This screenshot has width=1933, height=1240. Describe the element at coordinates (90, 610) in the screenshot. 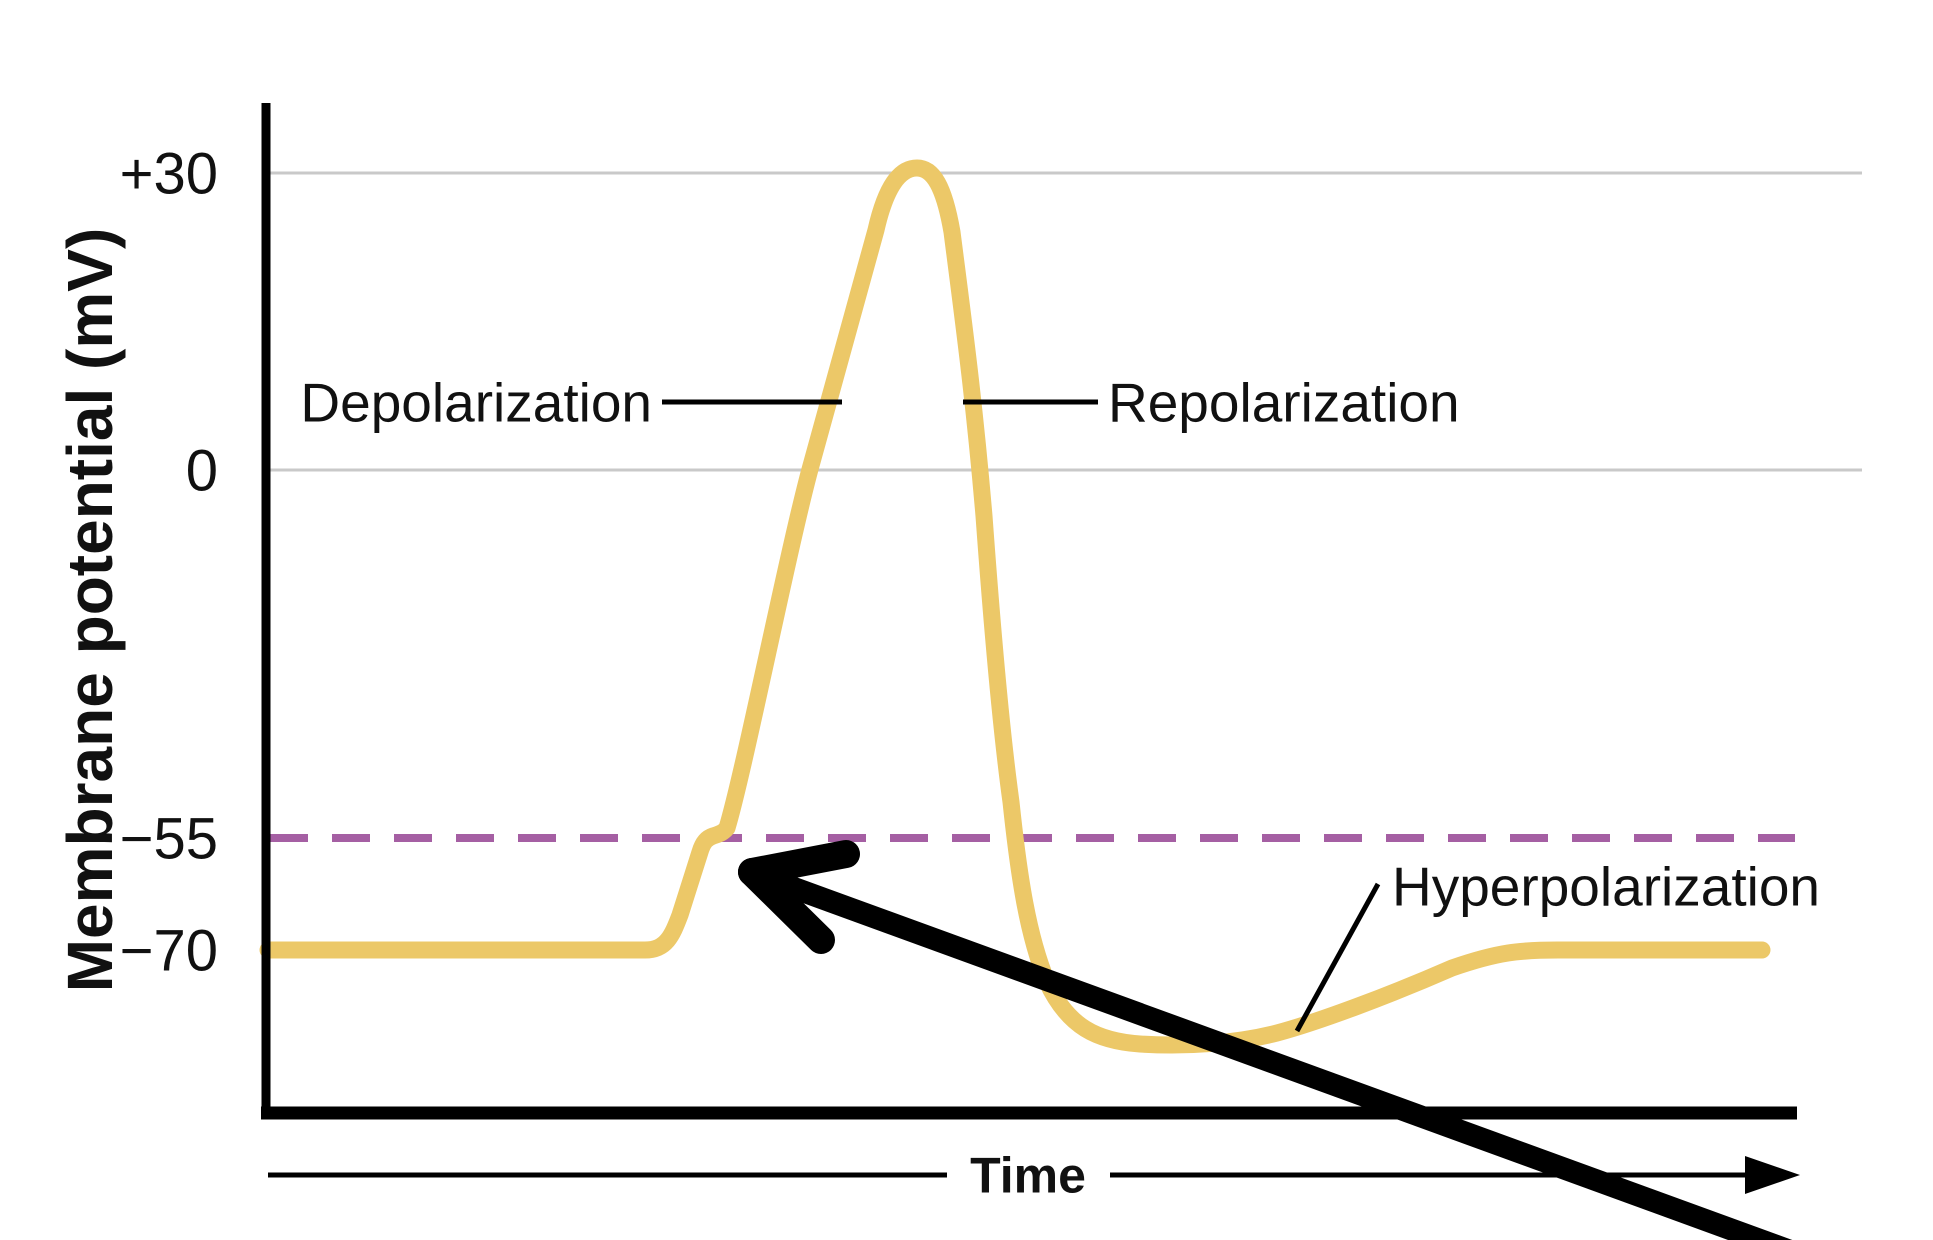

I see `y-axis-title: Membrane potential (mV)` at that location.